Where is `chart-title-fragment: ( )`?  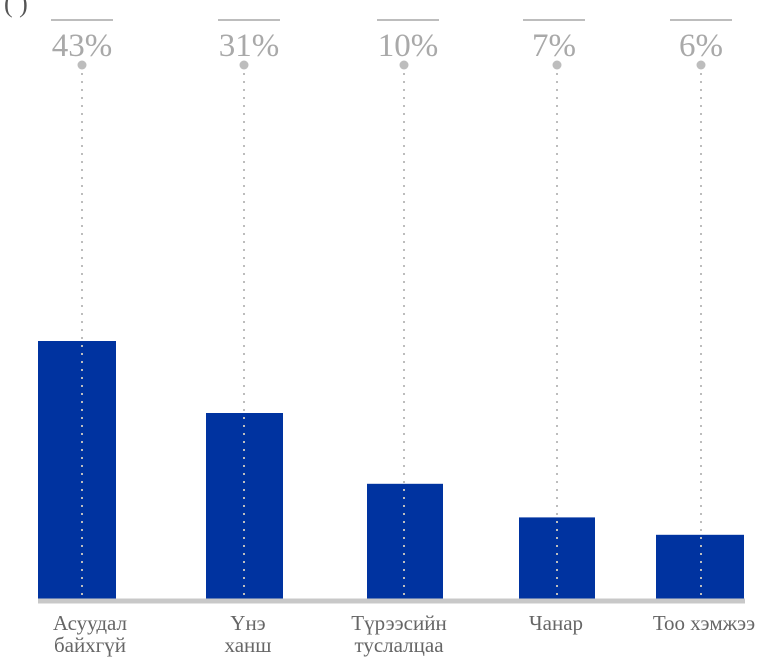 chart-title-fragment: ( ) is located at coordinates (16, 9).